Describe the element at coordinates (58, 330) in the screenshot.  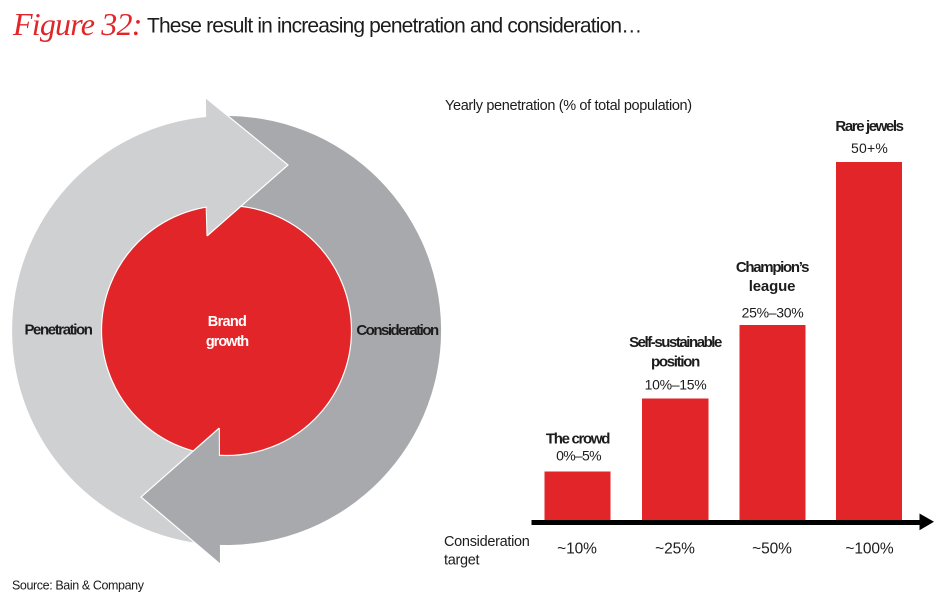
I see `svg-text: Penetration` at that location.